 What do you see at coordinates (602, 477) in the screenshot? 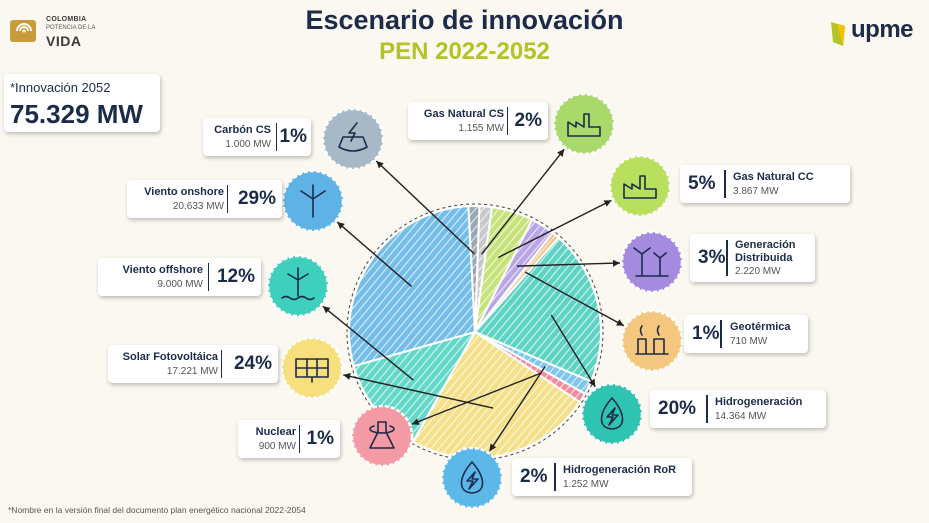
I see `label-card-hidrogeneracion-ror: 2% Hidrogeneración RoR 1.252 MW` at bounding box center [602, 477].